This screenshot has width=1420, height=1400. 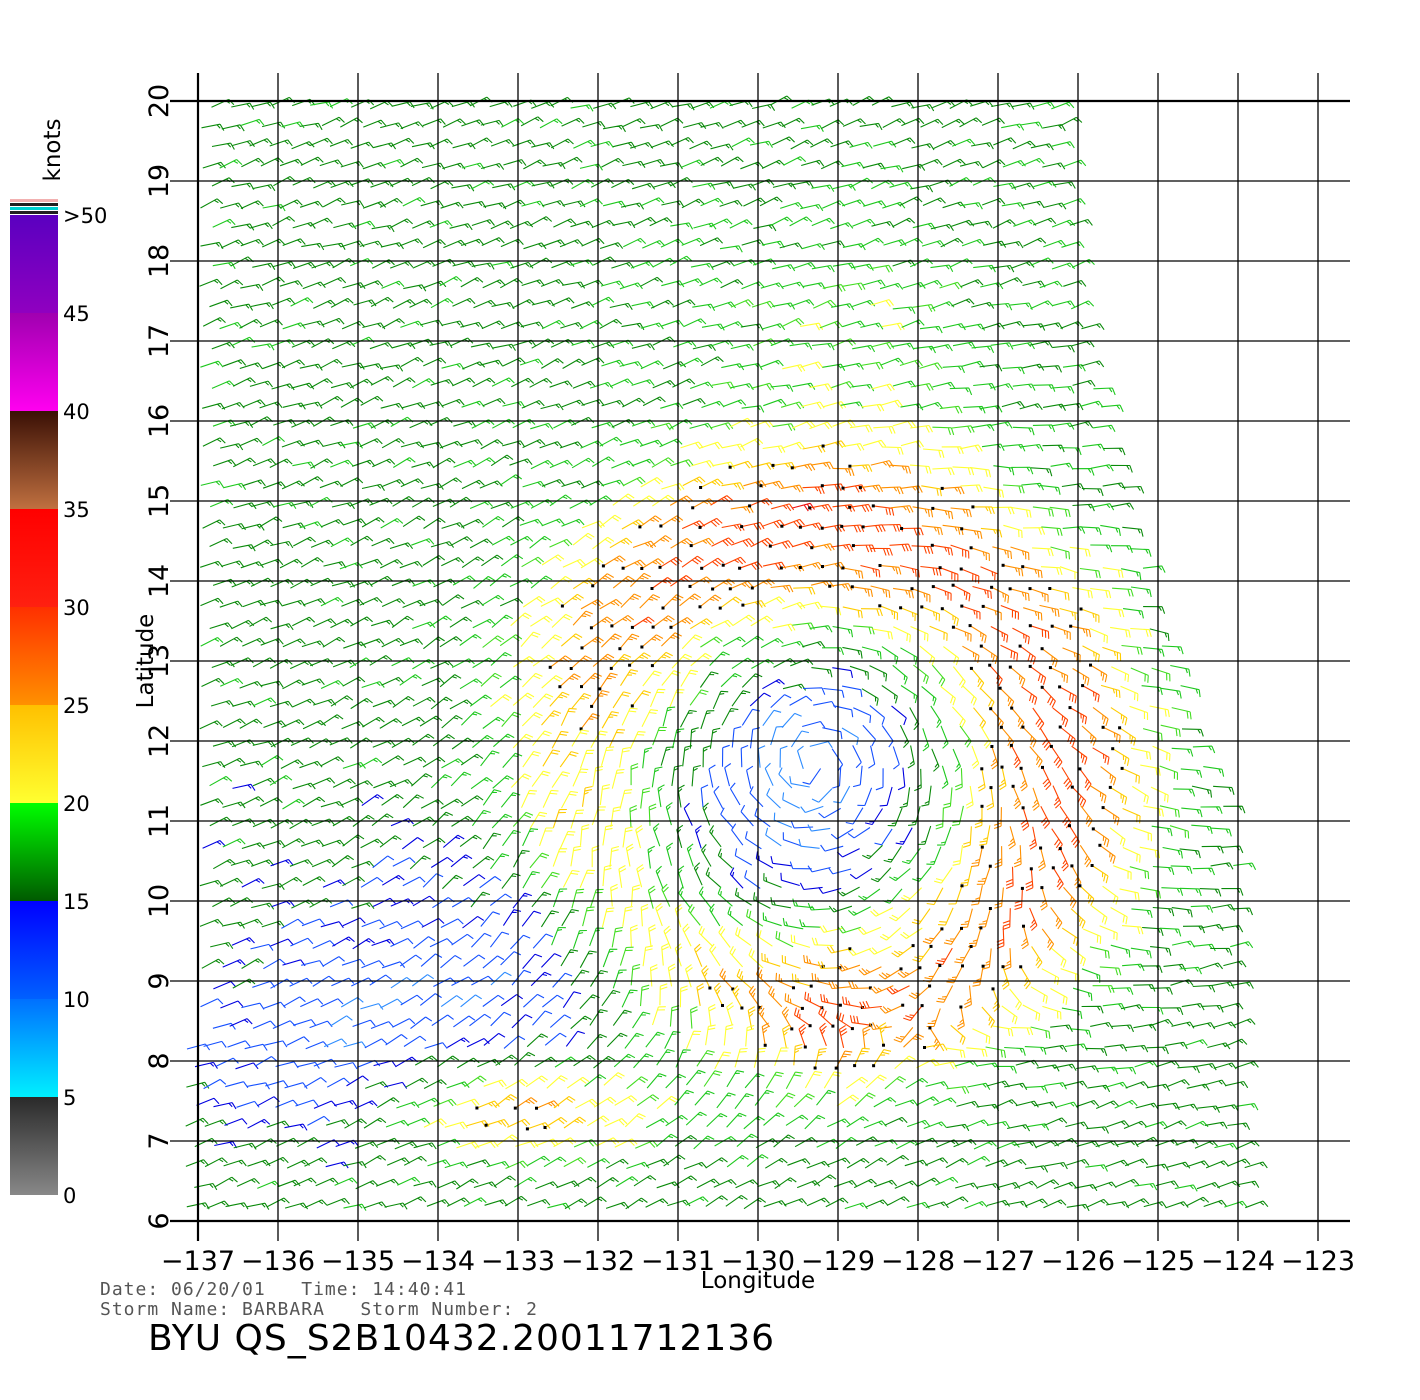 What do you see at coordinates (598, 1261) in the screenshot?
I see `x-tick-label: −132` at bounding box center [598, 1261].